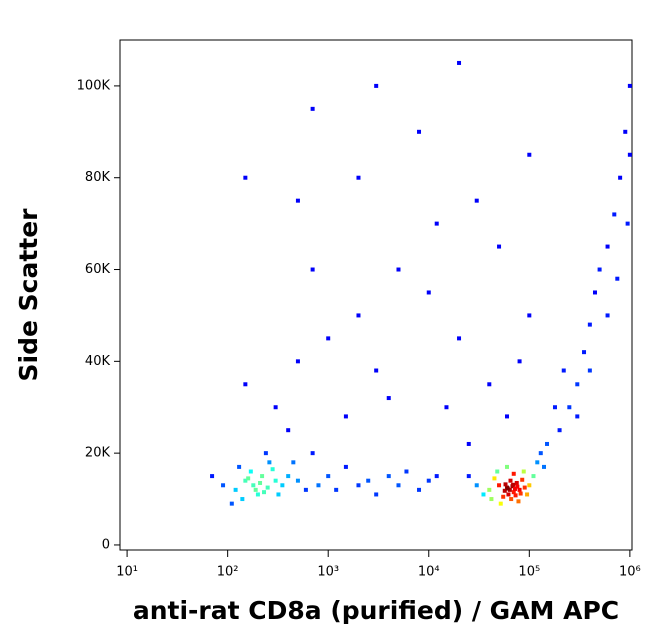 This screenshot has height=641, width=653. I want to click on x-tick-label: 10², so click(228, 572).